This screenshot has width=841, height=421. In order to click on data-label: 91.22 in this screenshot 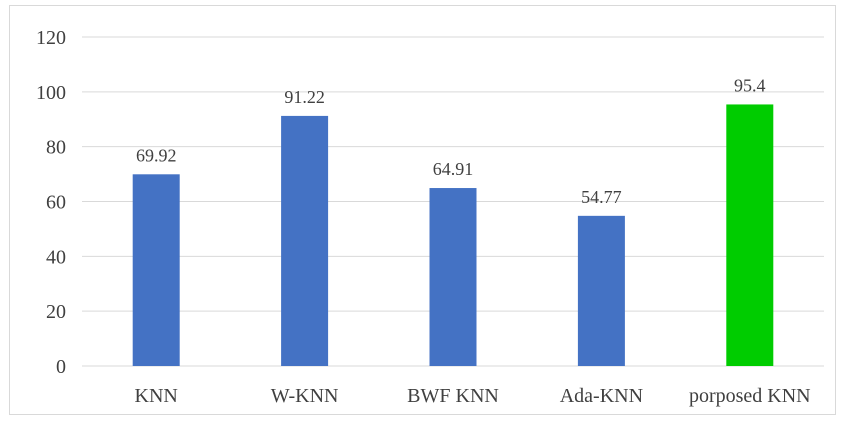, I will do `click(304, 97)`.